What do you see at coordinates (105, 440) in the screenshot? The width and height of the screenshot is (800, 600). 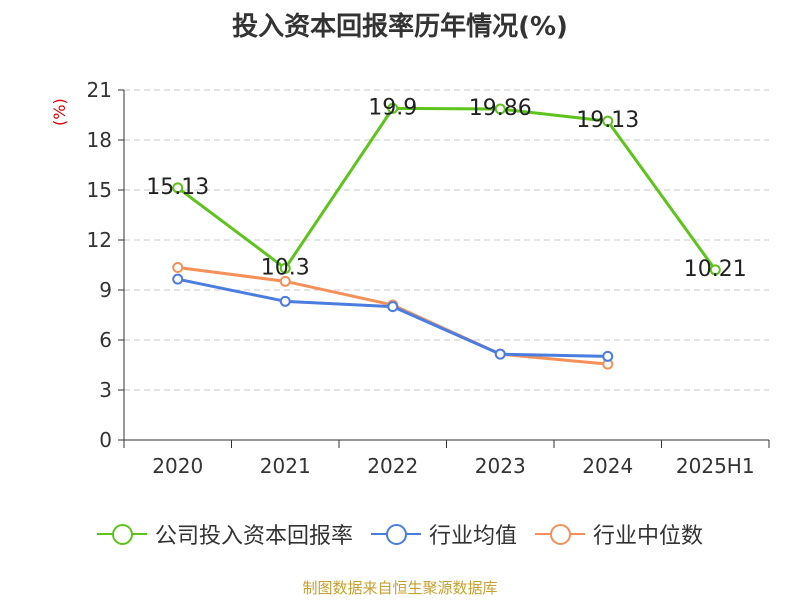 I see `y-tick-label: 0` at bounding box center [105, 440].